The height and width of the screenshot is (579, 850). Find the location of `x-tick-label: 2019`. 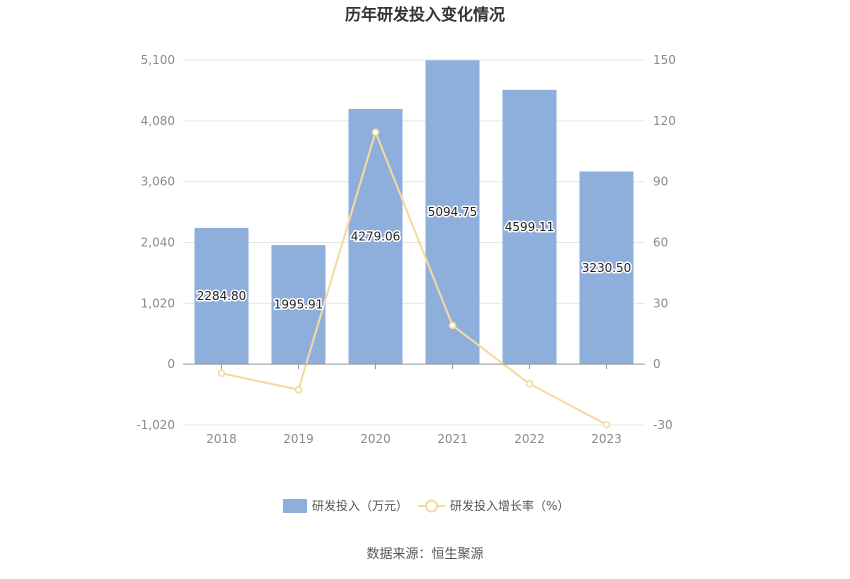

x-tick-label: 2019 is located at coordinates (298, 439).